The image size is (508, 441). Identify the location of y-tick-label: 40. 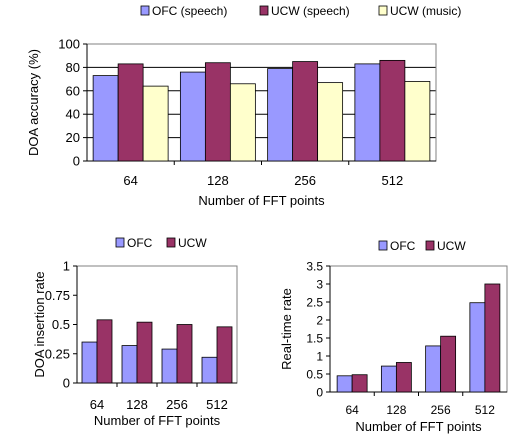
(73, 114).